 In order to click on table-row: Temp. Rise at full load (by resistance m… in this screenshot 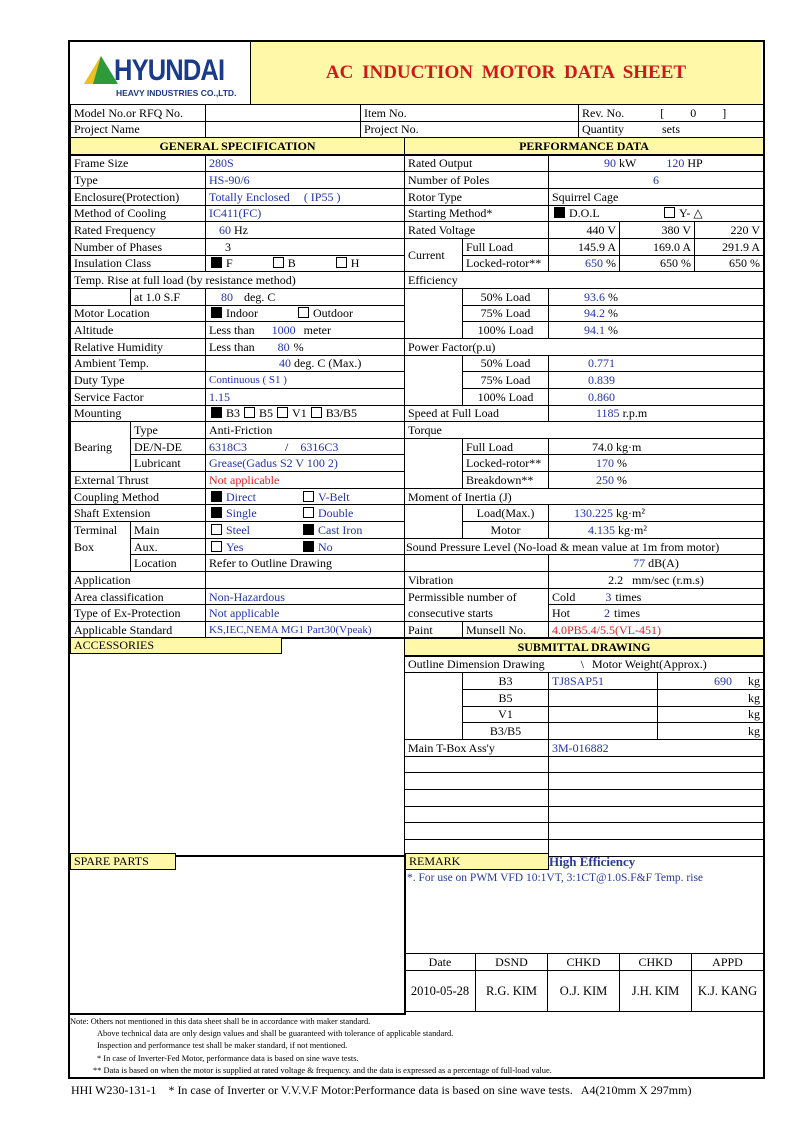, I will do `click(237, 280)`.